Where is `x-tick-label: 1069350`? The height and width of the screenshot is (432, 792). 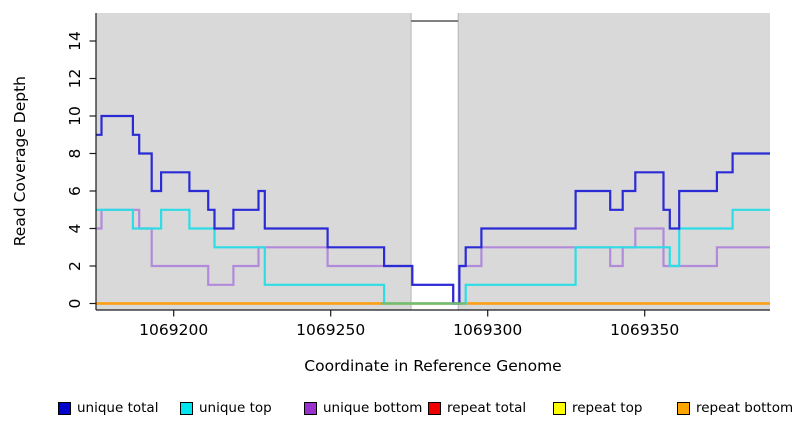
x-tick-label: 1069350 is located at coordinates (644, 330).